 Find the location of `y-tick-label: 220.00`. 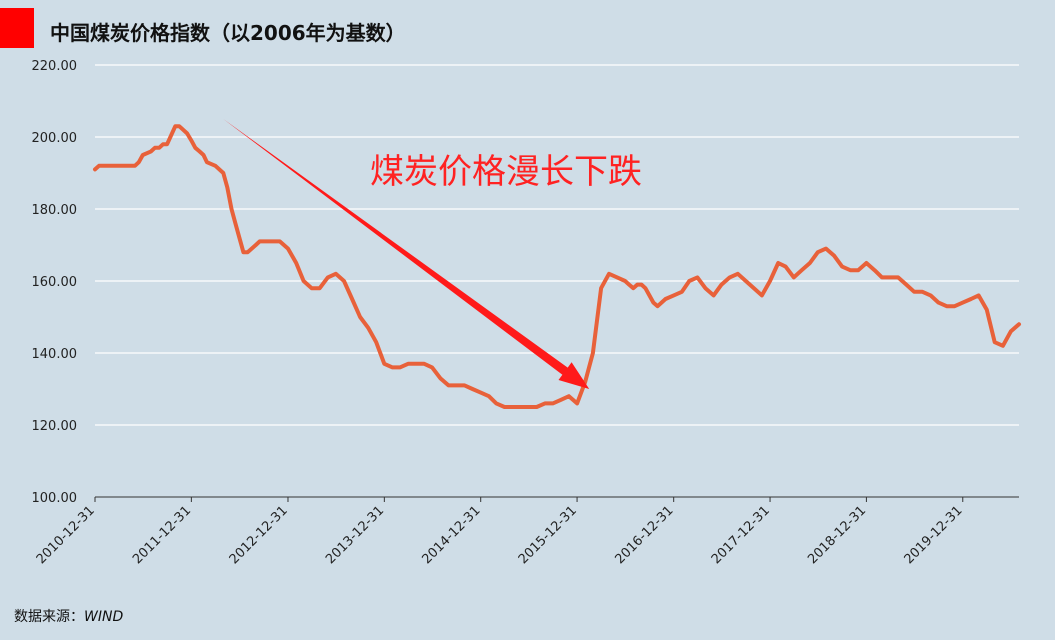

y-tick-label: 220.00 is located at coordinates (55, 66).